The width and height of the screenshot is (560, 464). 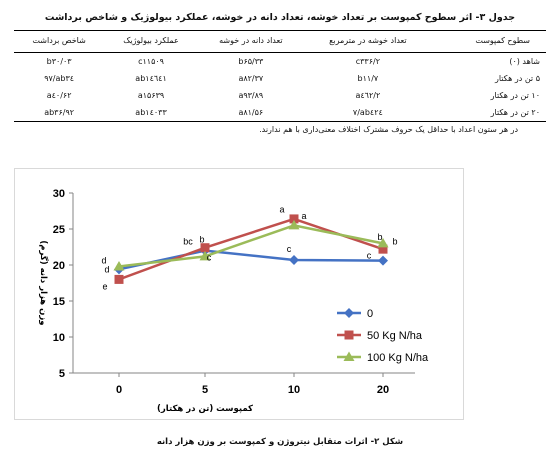 I want to click on table-header-cell: سطوح کمپوست, so click(x=488, y=41).